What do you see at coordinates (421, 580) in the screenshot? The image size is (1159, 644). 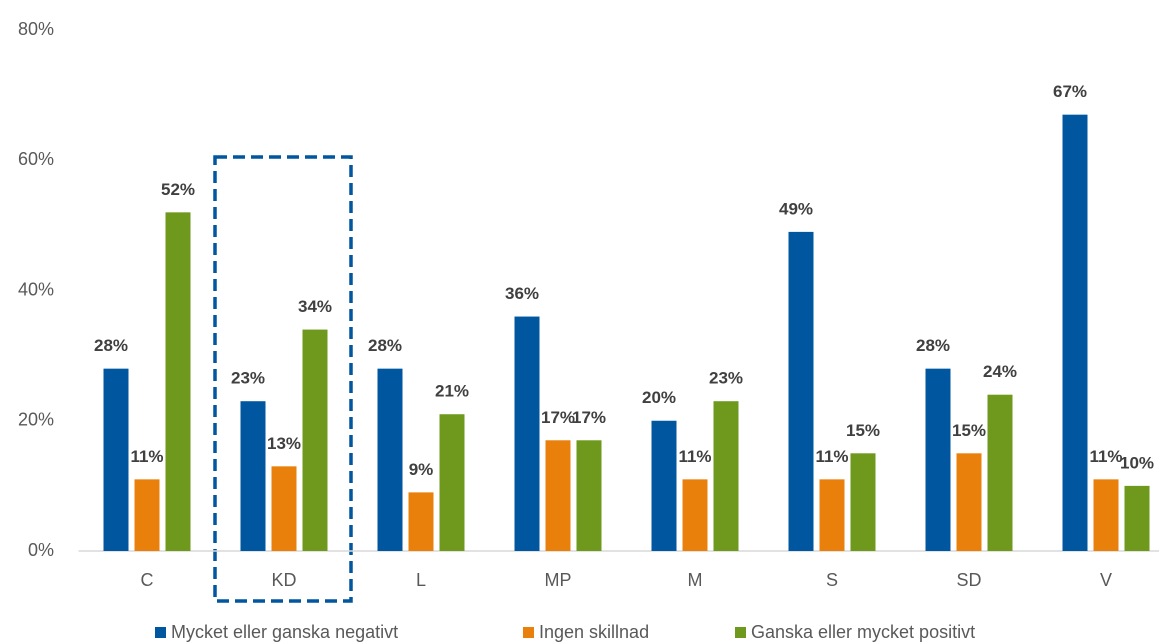 I see `x-tick-label: L` at bounding box center [421, 580].